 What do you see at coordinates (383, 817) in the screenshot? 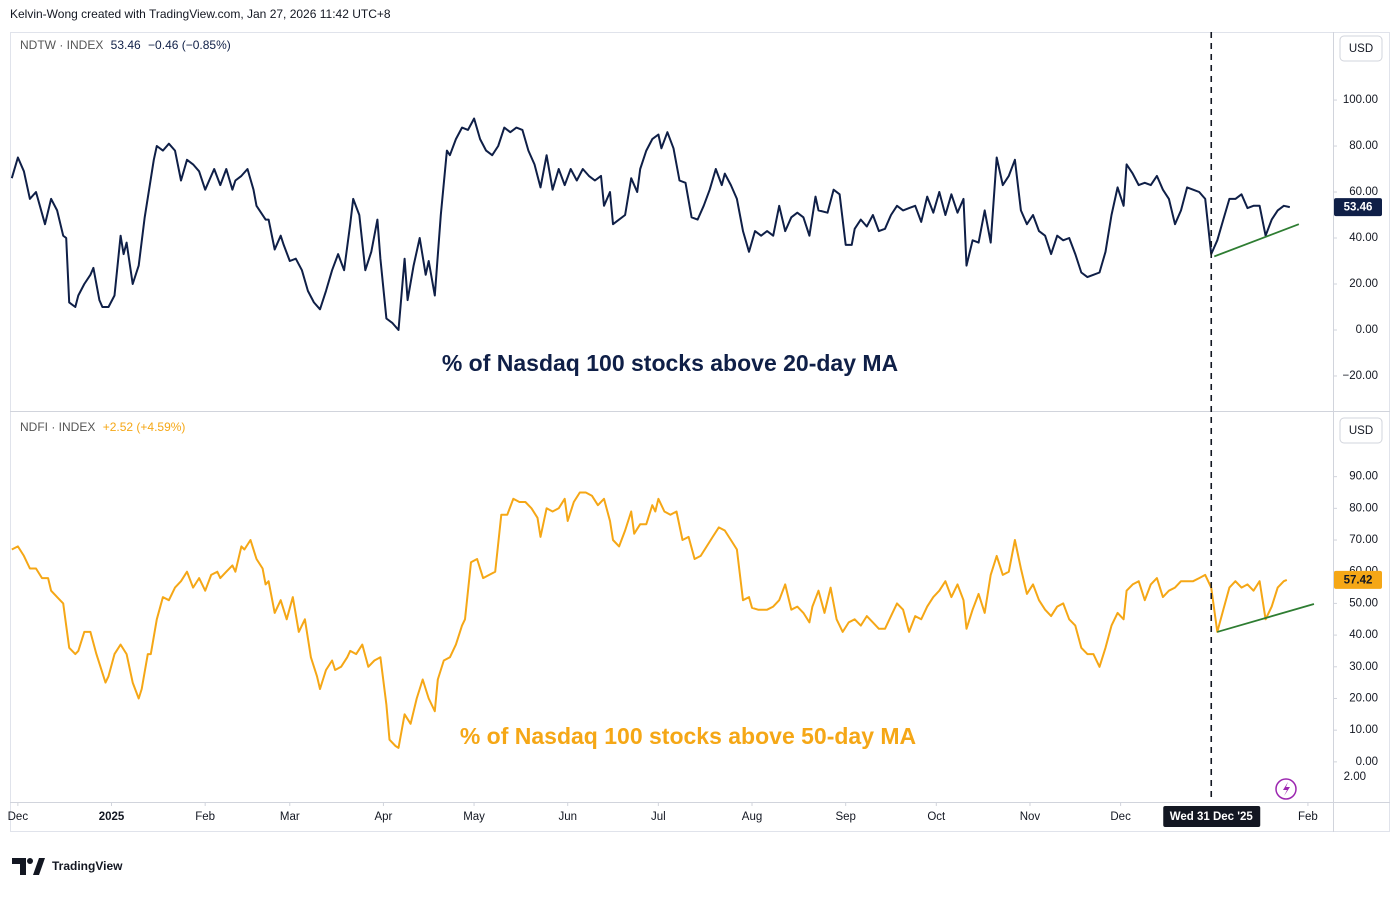
I see `x-tick-label: Apr` at bounding box center [383, 817].